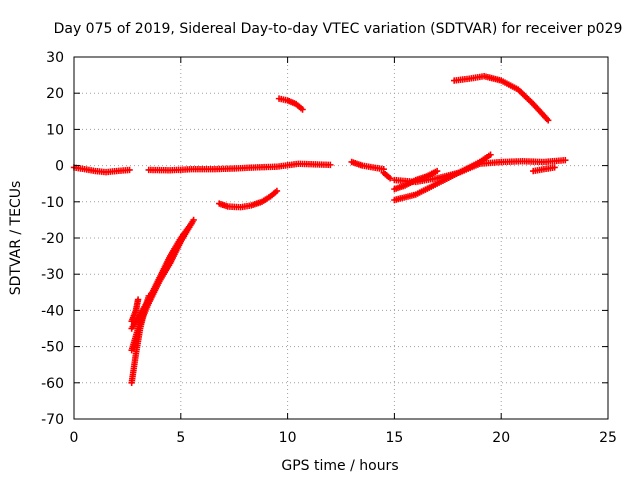  I want to click on x-tick-label: 5, so click(180, 438).